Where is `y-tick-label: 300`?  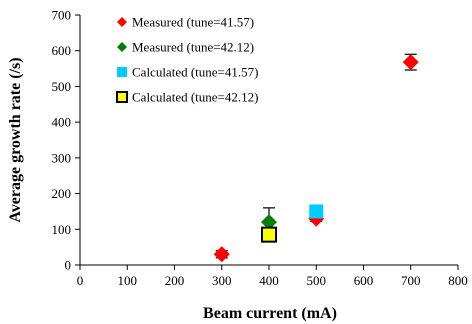
y-tick-label: 300 is located at coordinates (62, 157).